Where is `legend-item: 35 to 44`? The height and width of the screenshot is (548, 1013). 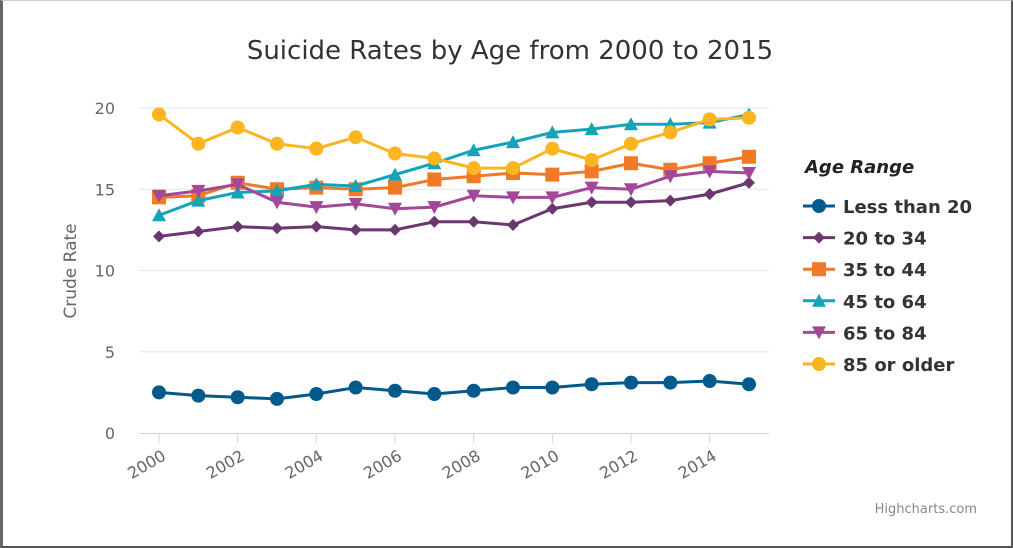
legend-item: 35 to 44 is located at coordinates (865, 270).